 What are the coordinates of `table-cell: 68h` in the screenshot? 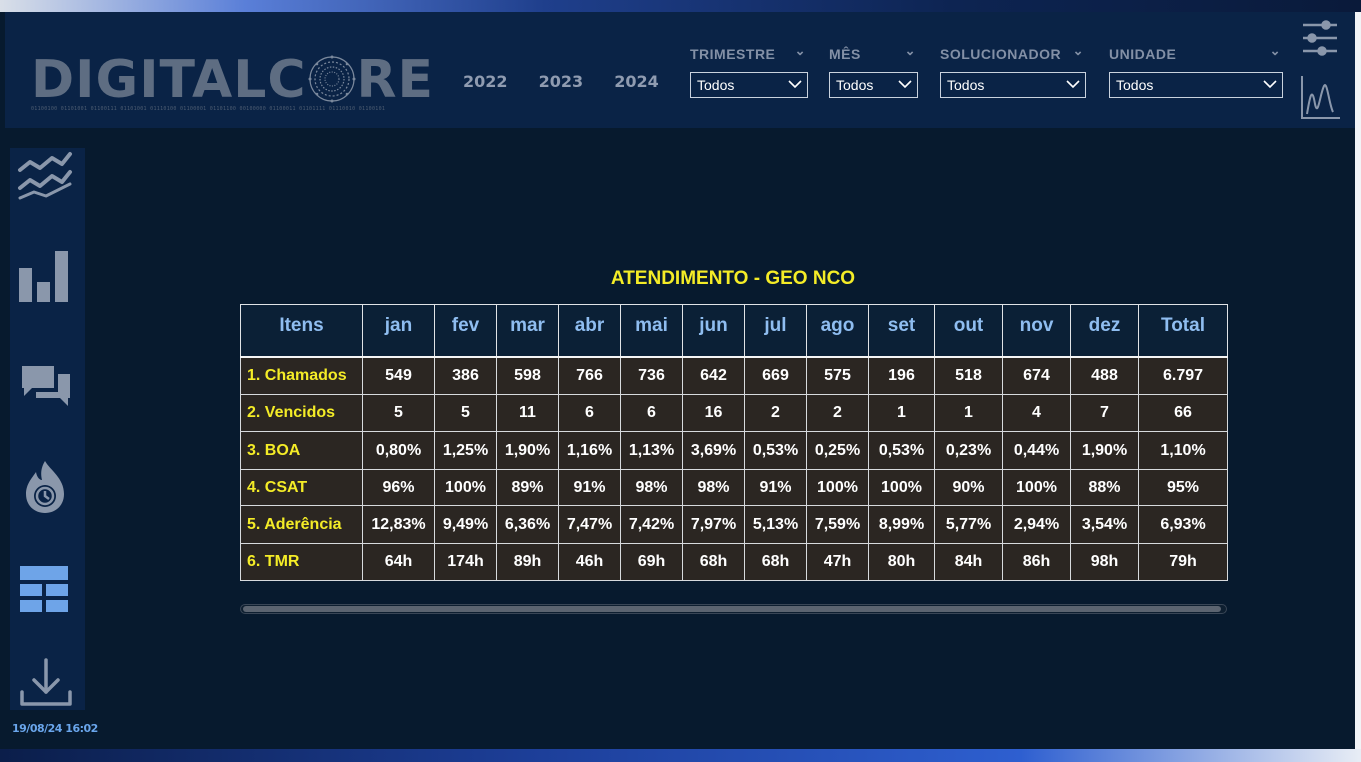 It's located at (713, 562).